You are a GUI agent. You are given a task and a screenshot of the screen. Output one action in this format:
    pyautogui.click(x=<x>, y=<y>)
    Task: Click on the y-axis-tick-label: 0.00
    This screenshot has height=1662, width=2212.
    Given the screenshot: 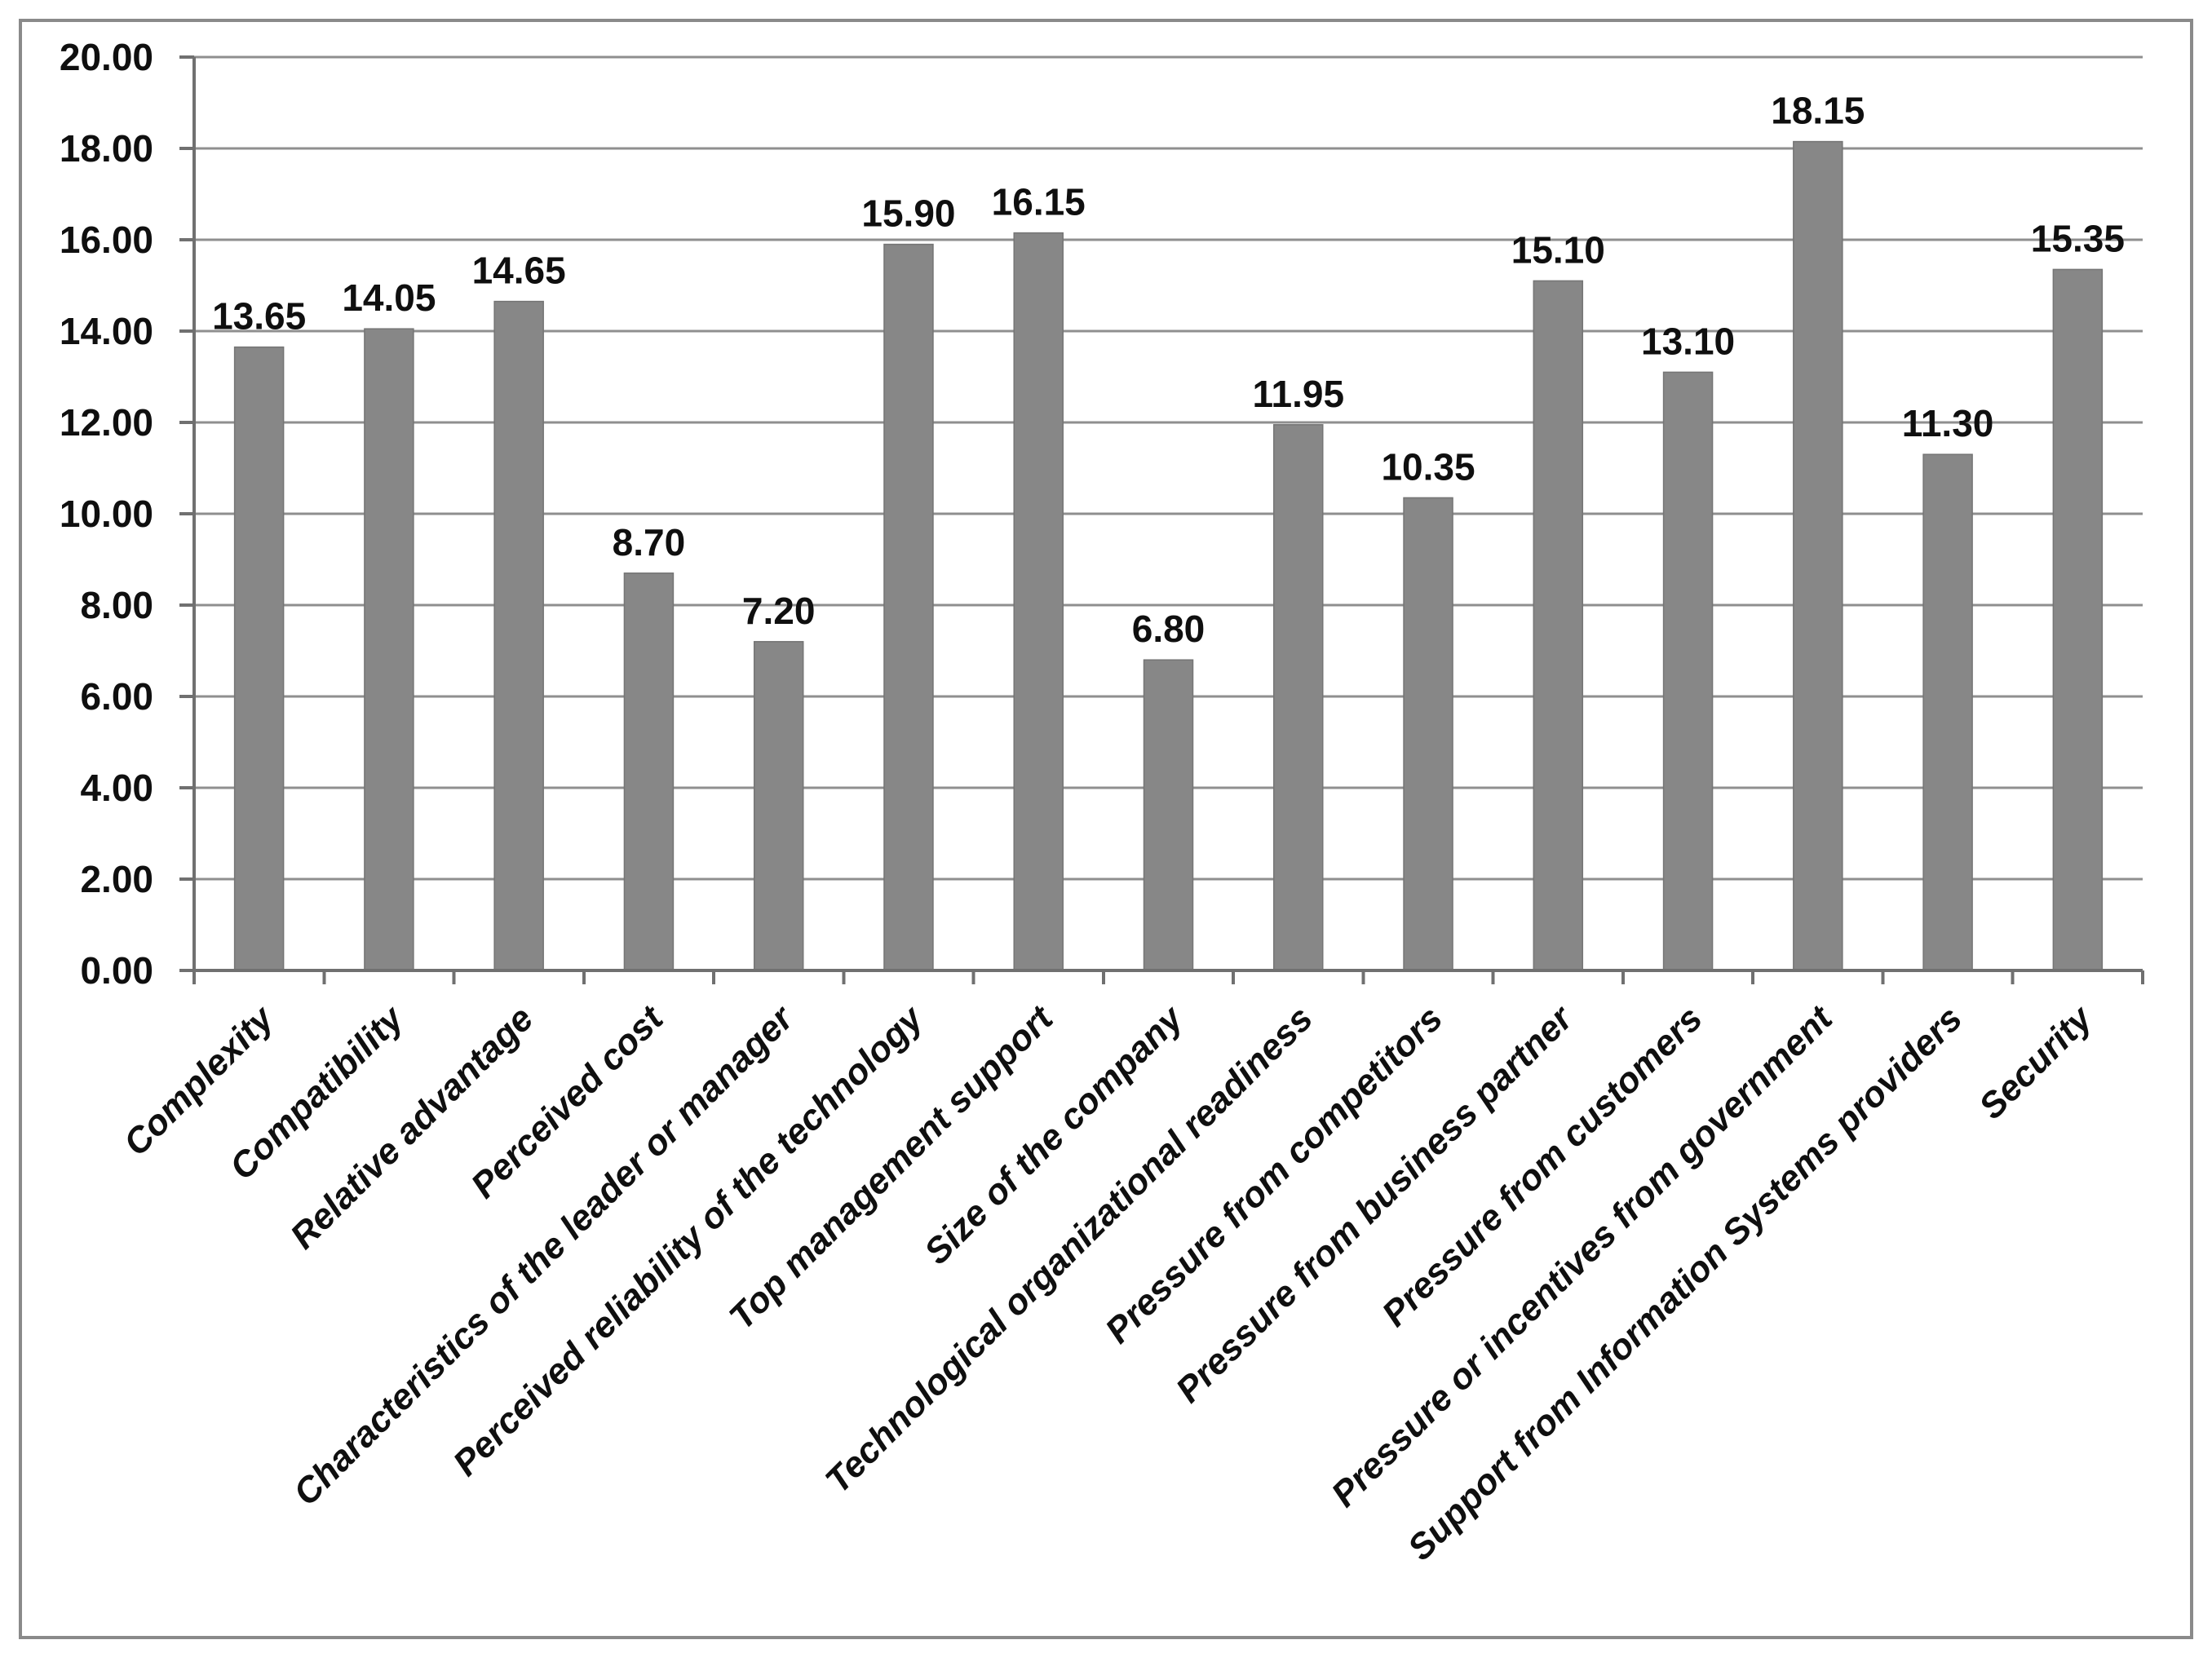 What is the action you would take?
    pyautogui.click(x=117, y=971)
    